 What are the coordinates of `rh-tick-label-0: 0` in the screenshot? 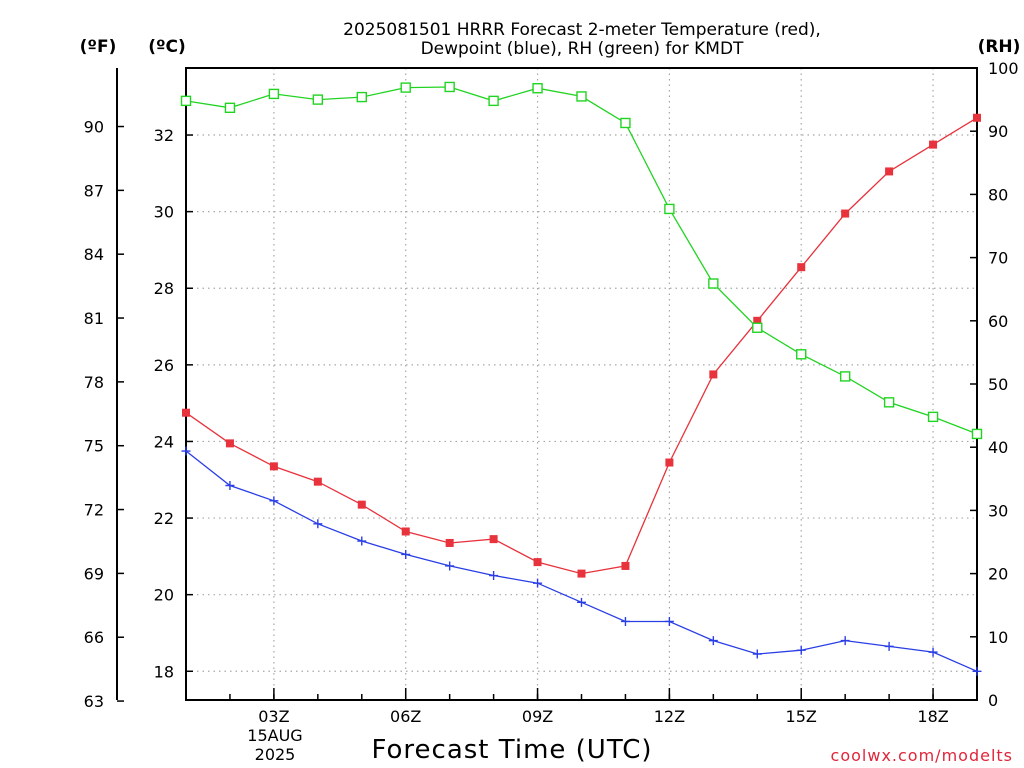 It's located at (993, 700).